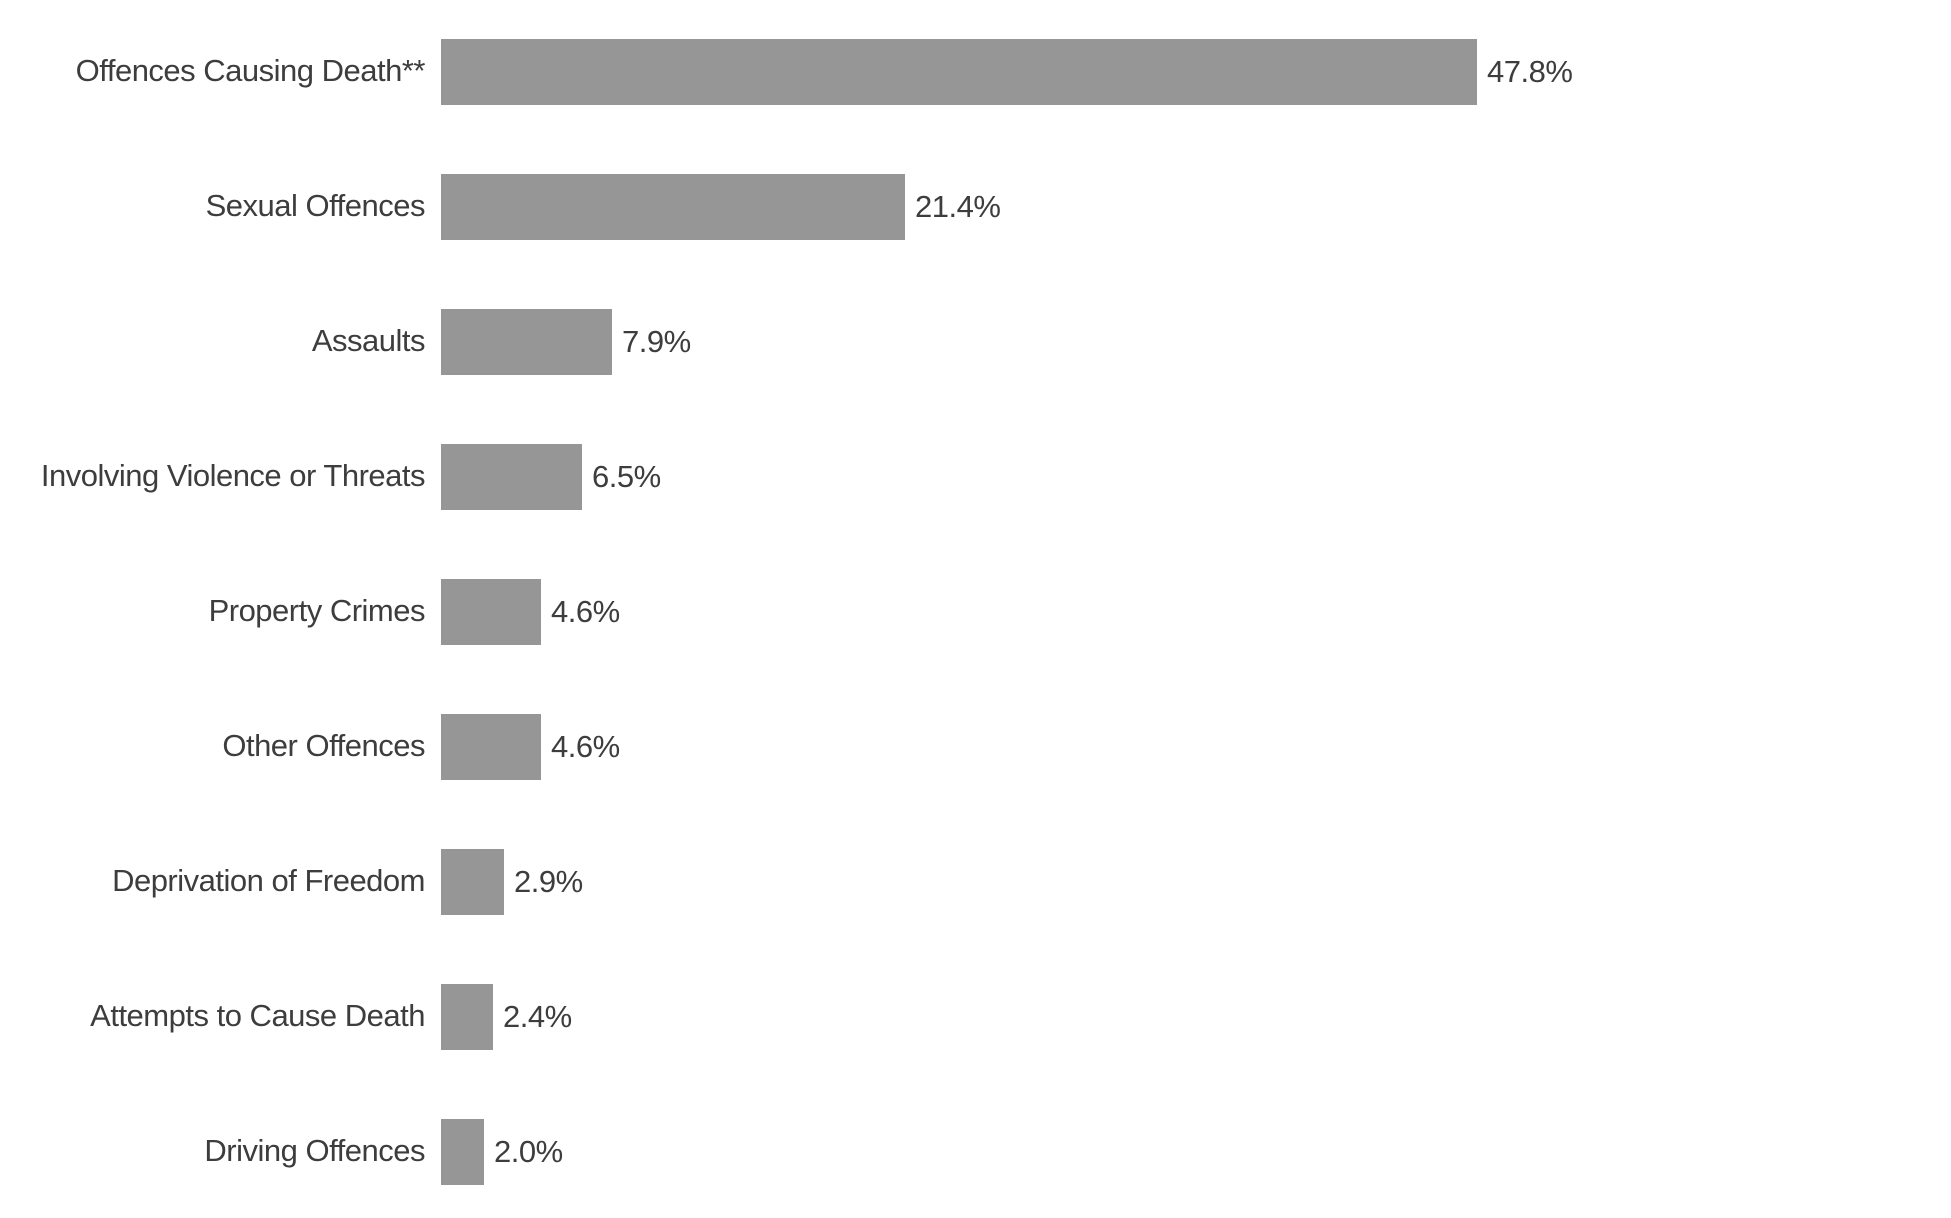 The width and height of the screenshot is (1951, 1218). What do you see at coordinates (958, 206) in the screenshot?
I see `value-label: 21.4%` at bounding box center [958, 206].